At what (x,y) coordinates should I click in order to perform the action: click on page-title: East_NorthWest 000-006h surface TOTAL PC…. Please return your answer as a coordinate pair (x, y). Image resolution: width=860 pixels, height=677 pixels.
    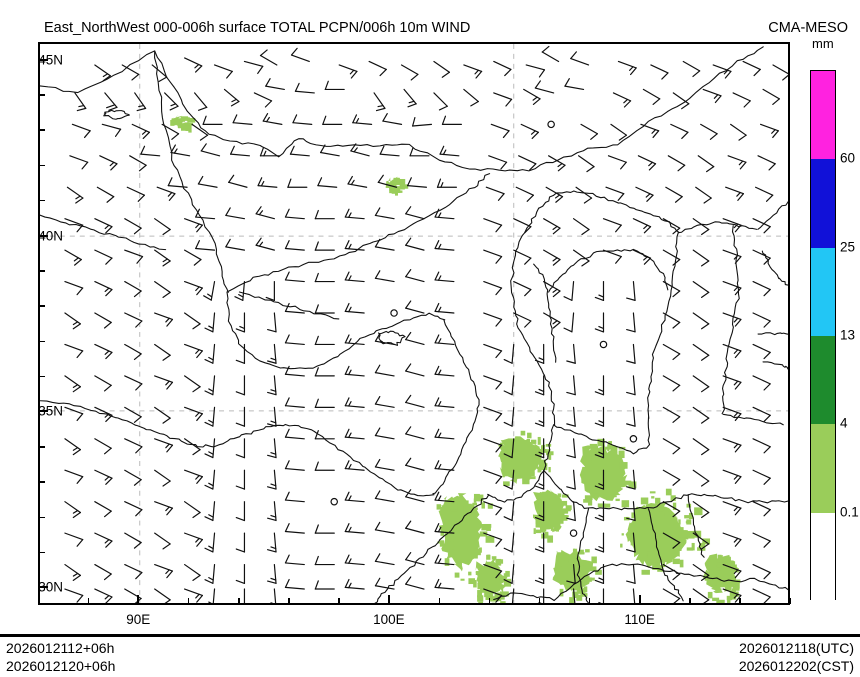
    Looking at the image, I should click on (257, 28).